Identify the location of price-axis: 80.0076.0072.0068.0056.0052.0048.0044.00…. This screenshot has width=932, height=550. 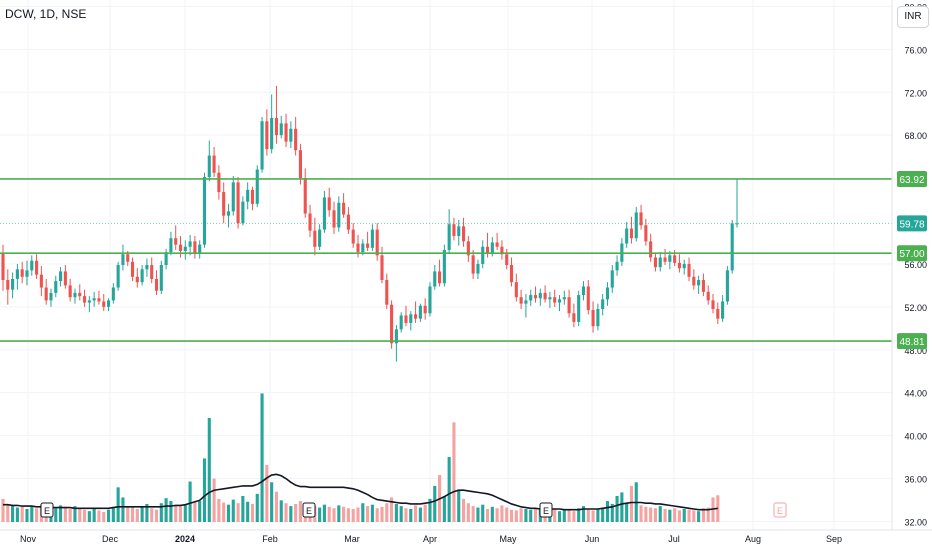
(915, 264).